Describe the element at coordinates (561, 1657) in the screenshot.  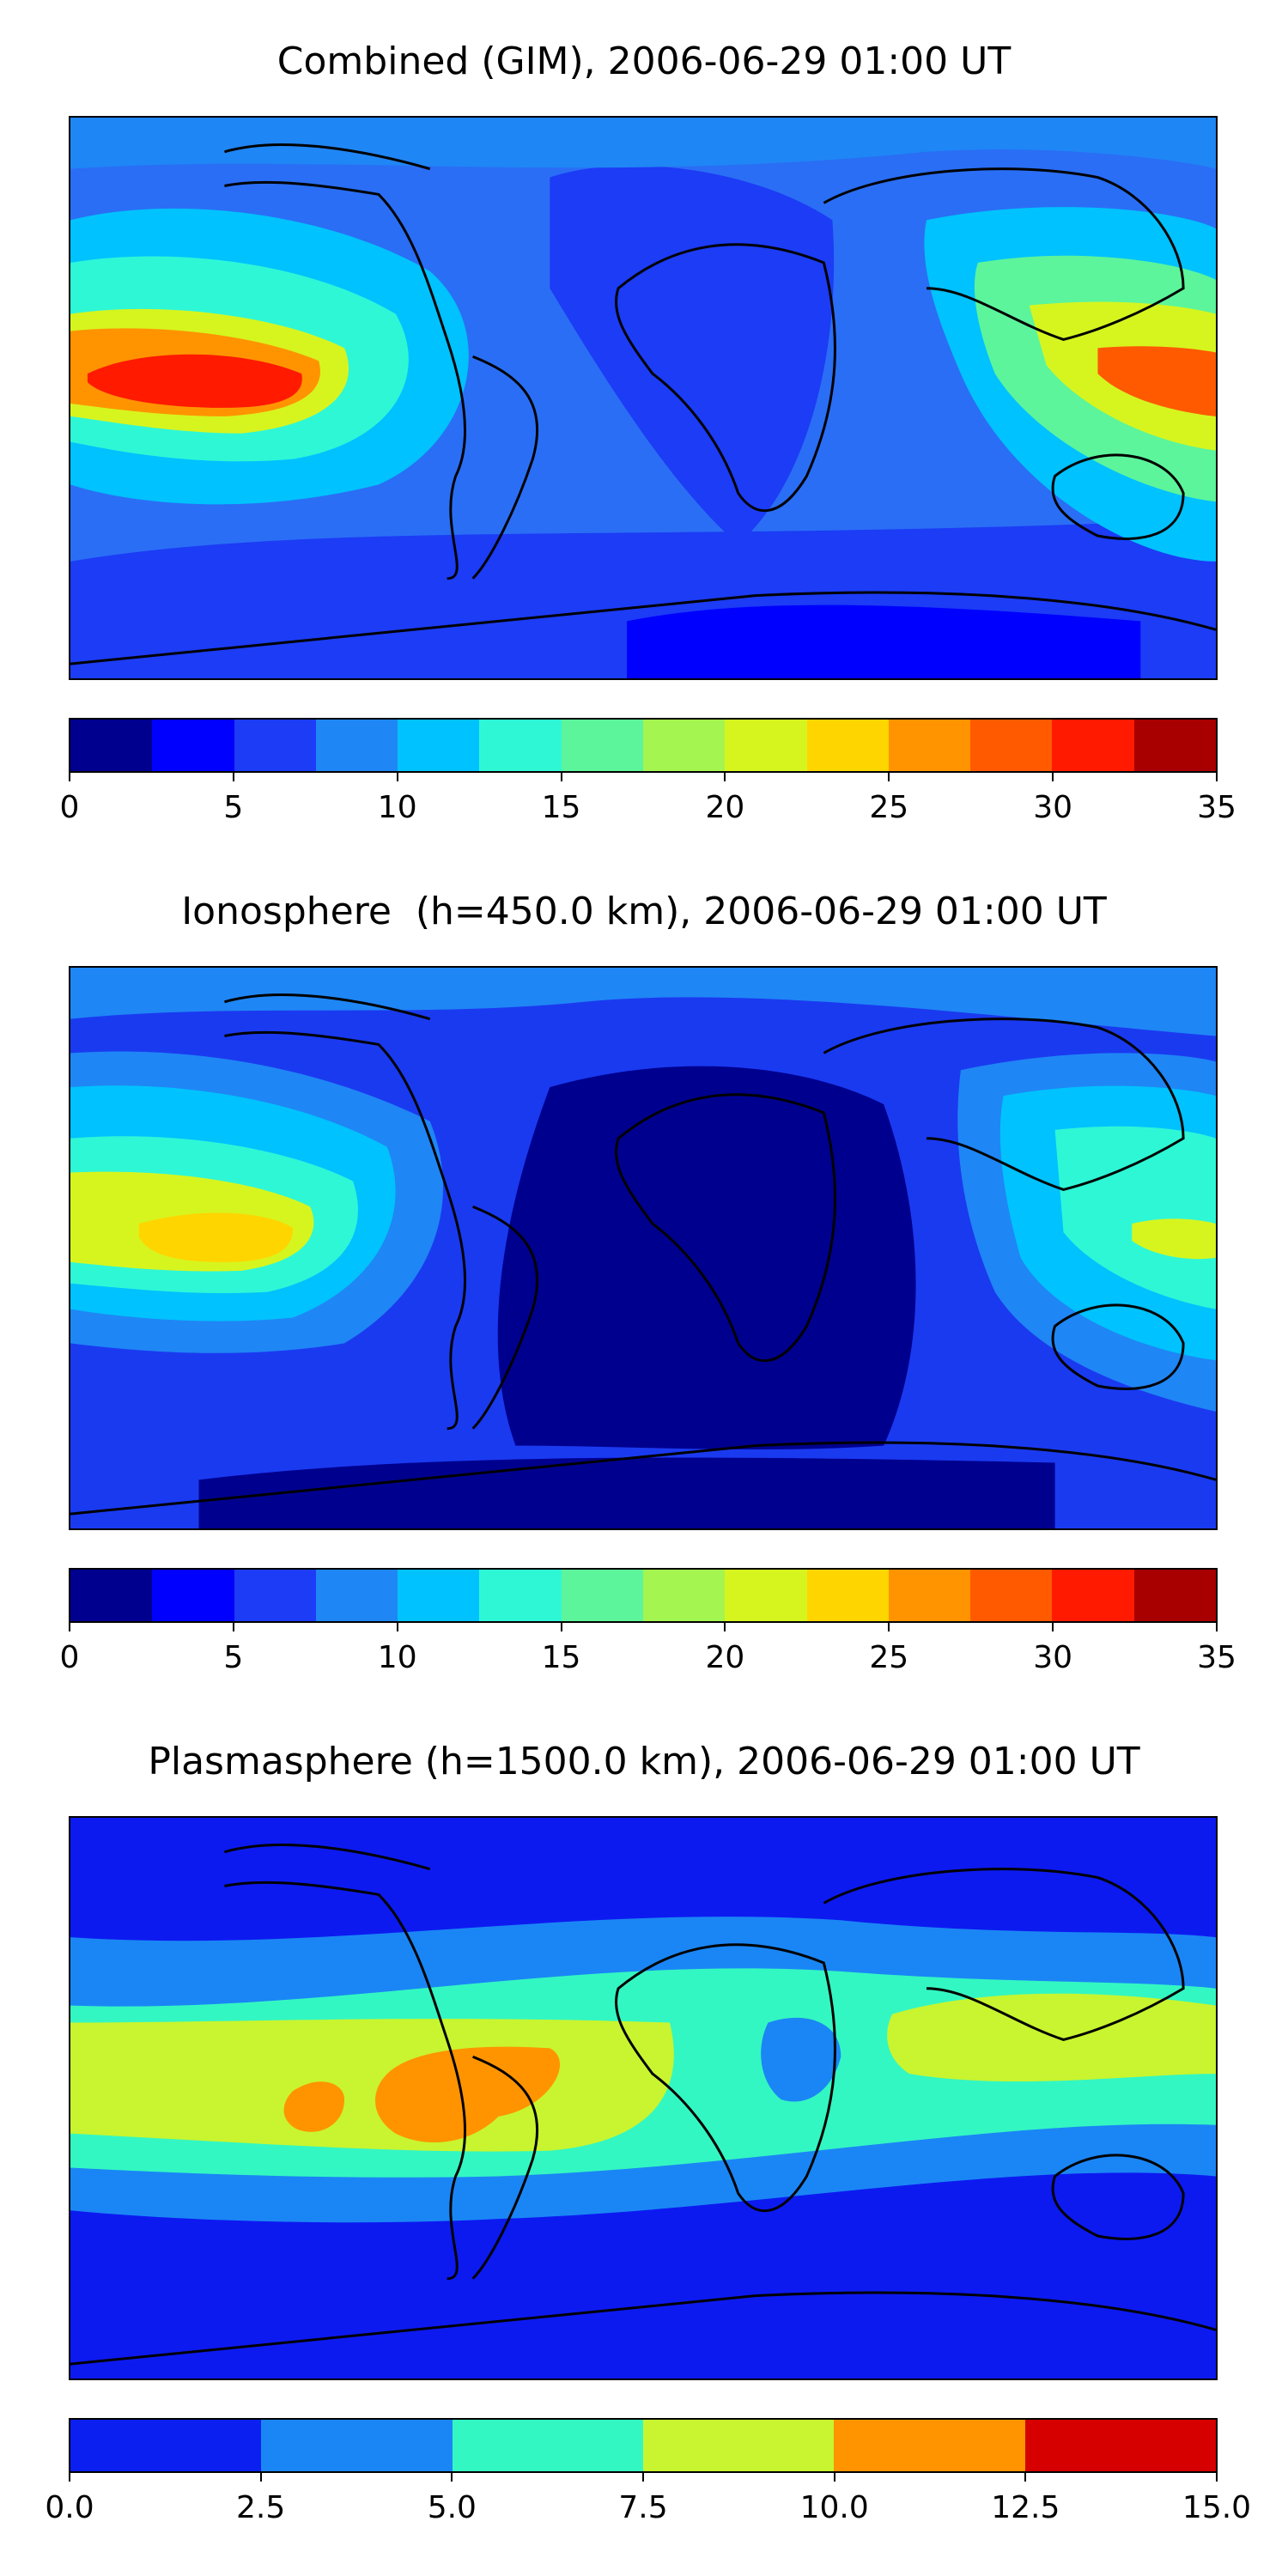
I see `colorbar-tick-label: 15` at that location.